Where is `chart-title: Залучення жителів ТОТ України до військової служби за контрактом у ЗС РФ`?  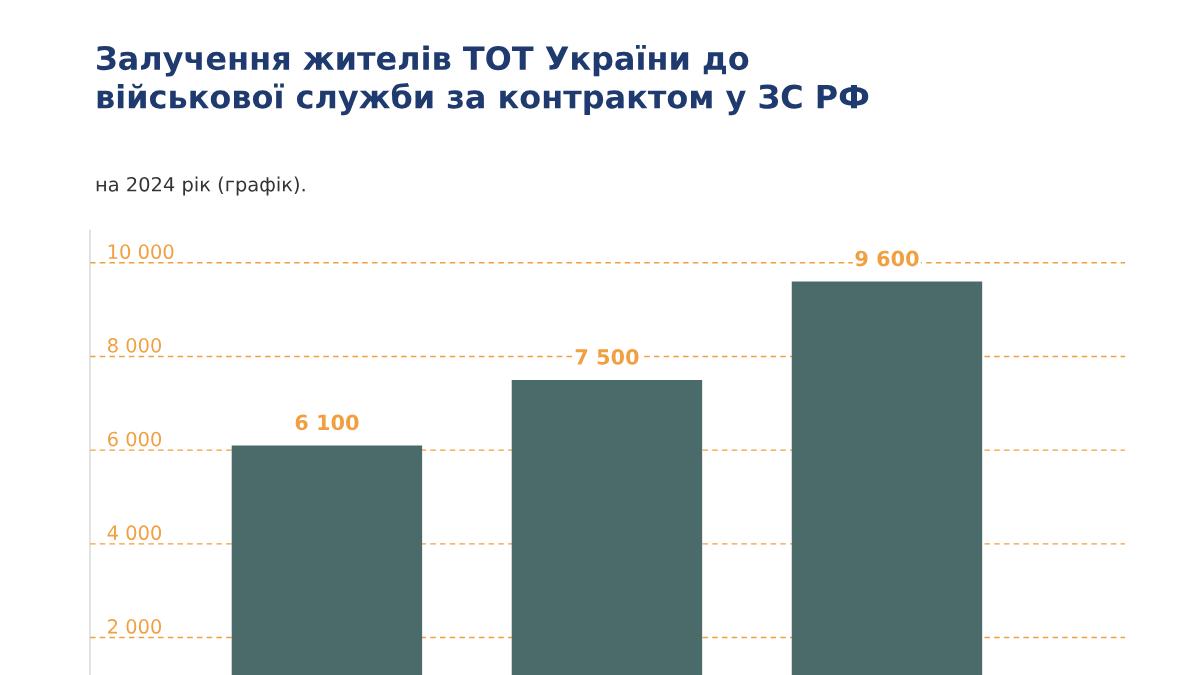 chart-title: Залучення жителів ТОТ України до військової служби за контрактом у ЗС РФ is located at coordinates (483, 80).